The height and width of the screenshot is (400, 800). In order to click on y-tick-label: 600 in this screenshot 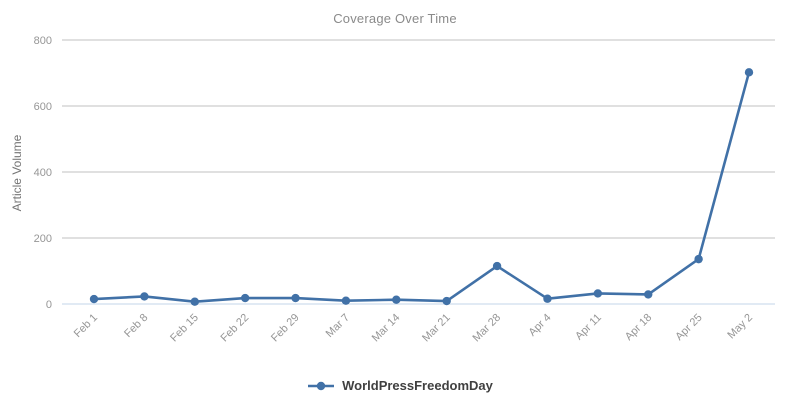, I will do `click(43, 107)`.